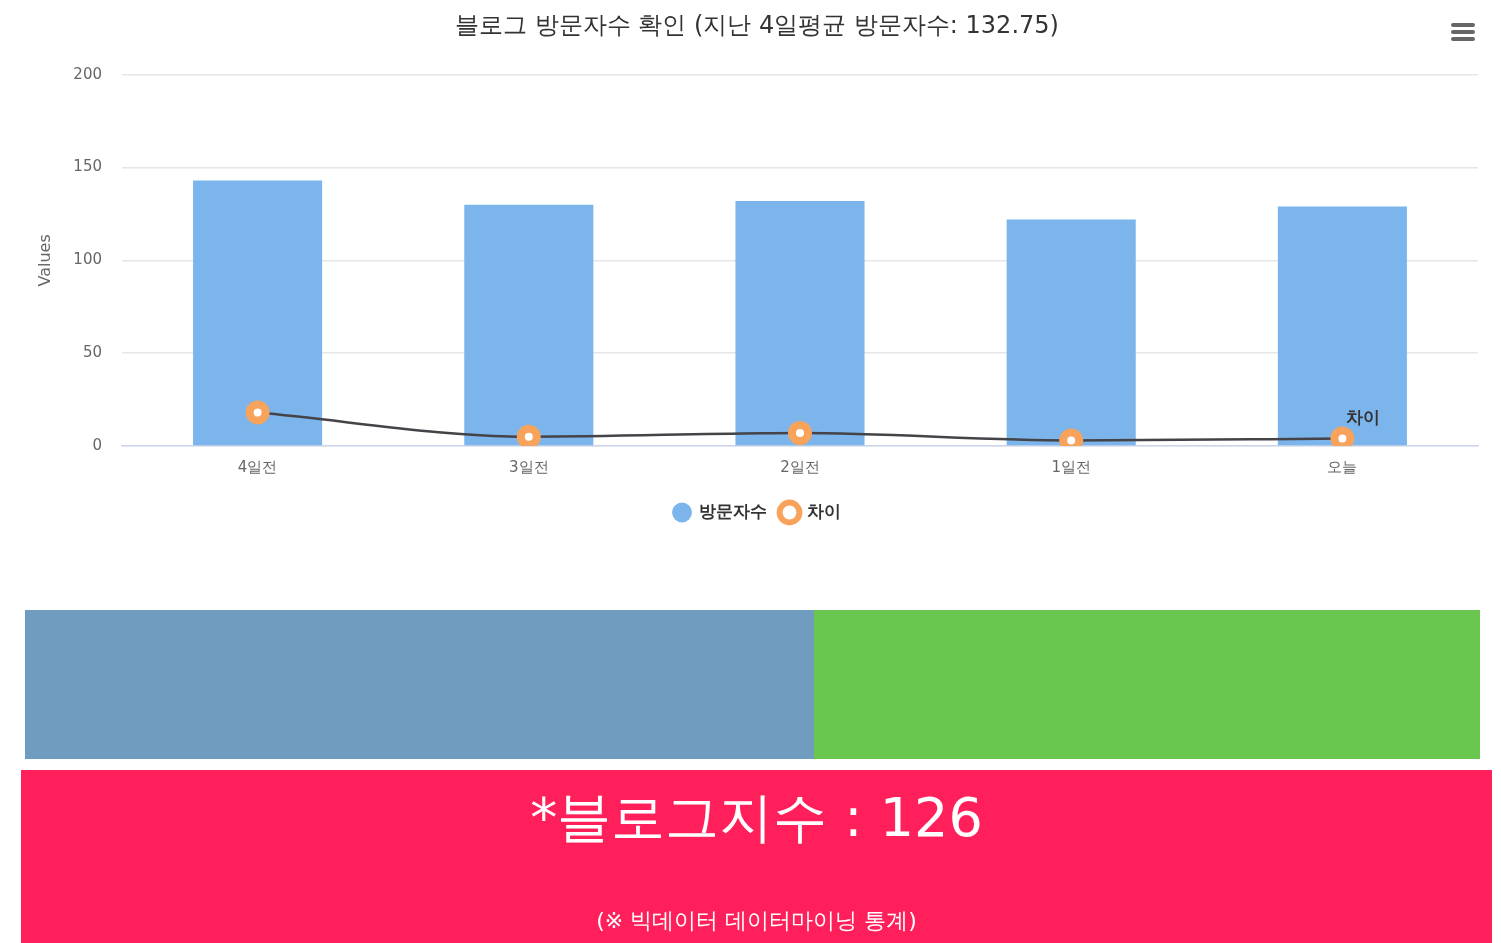  I want to click on y-tick-label: 50, so click(92, 352).